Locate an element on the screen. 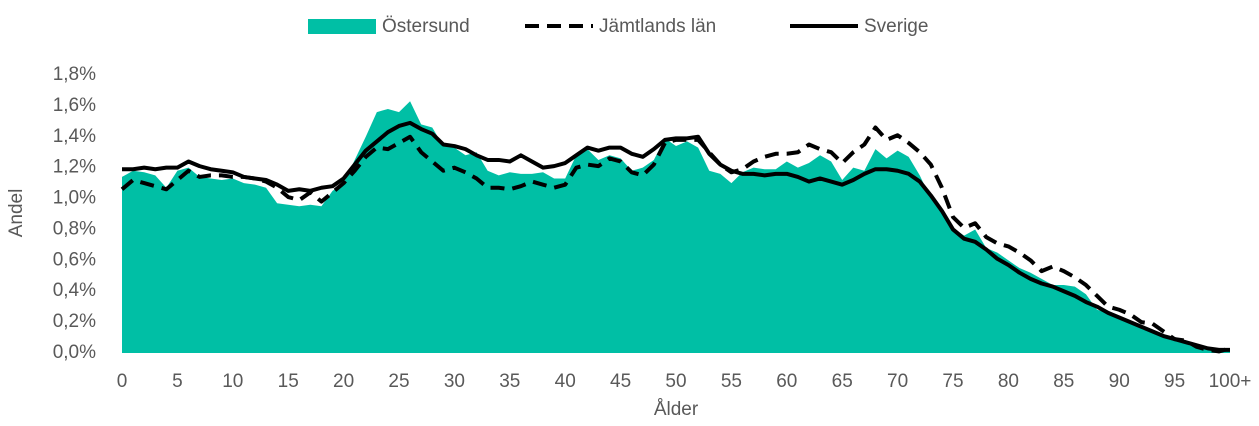  x-tick-label: 45 is located at coordinates (620, 381).